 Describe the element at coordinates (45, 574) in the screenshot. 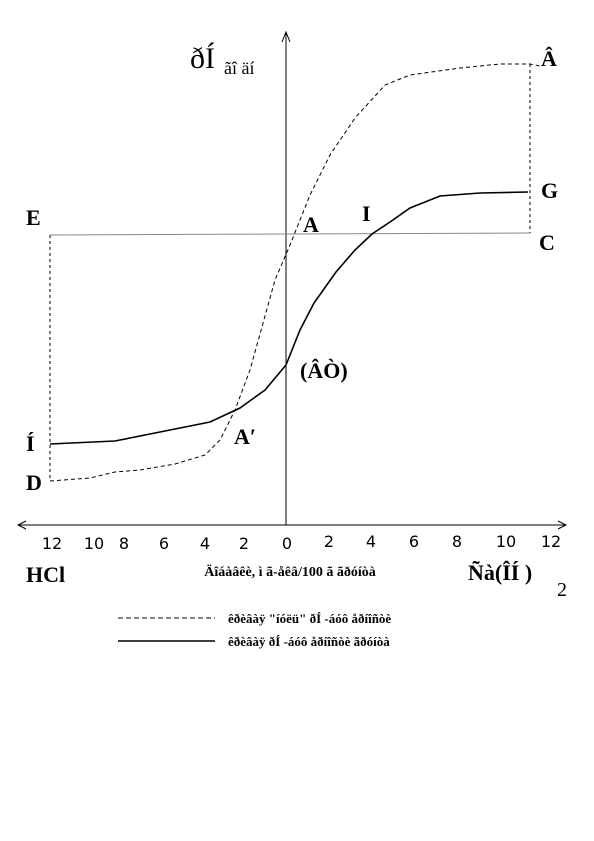

I see `x-left: HCl` at that location.